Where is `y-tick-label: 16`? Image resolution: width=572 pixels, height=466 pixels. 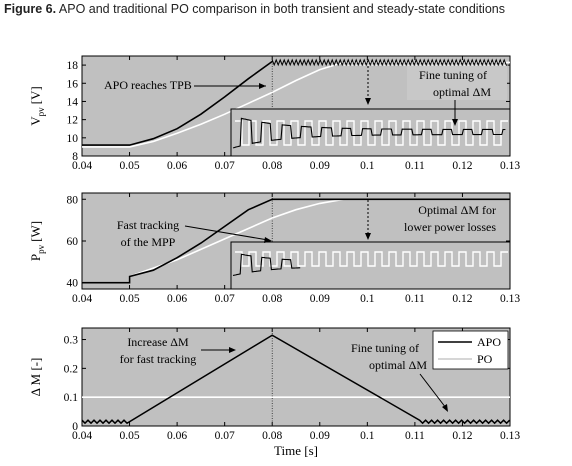
y-tick-label: 16 is located at coordinates (73, 84).